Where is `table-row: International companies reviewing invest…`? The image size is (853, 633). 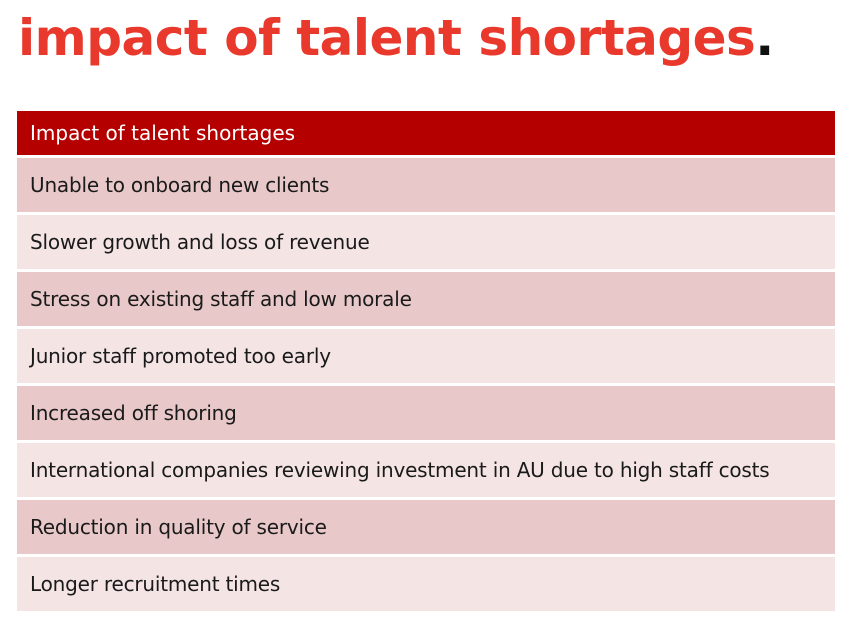 table-row: International companies reviewing invest… is located at coordinates (426, 470).